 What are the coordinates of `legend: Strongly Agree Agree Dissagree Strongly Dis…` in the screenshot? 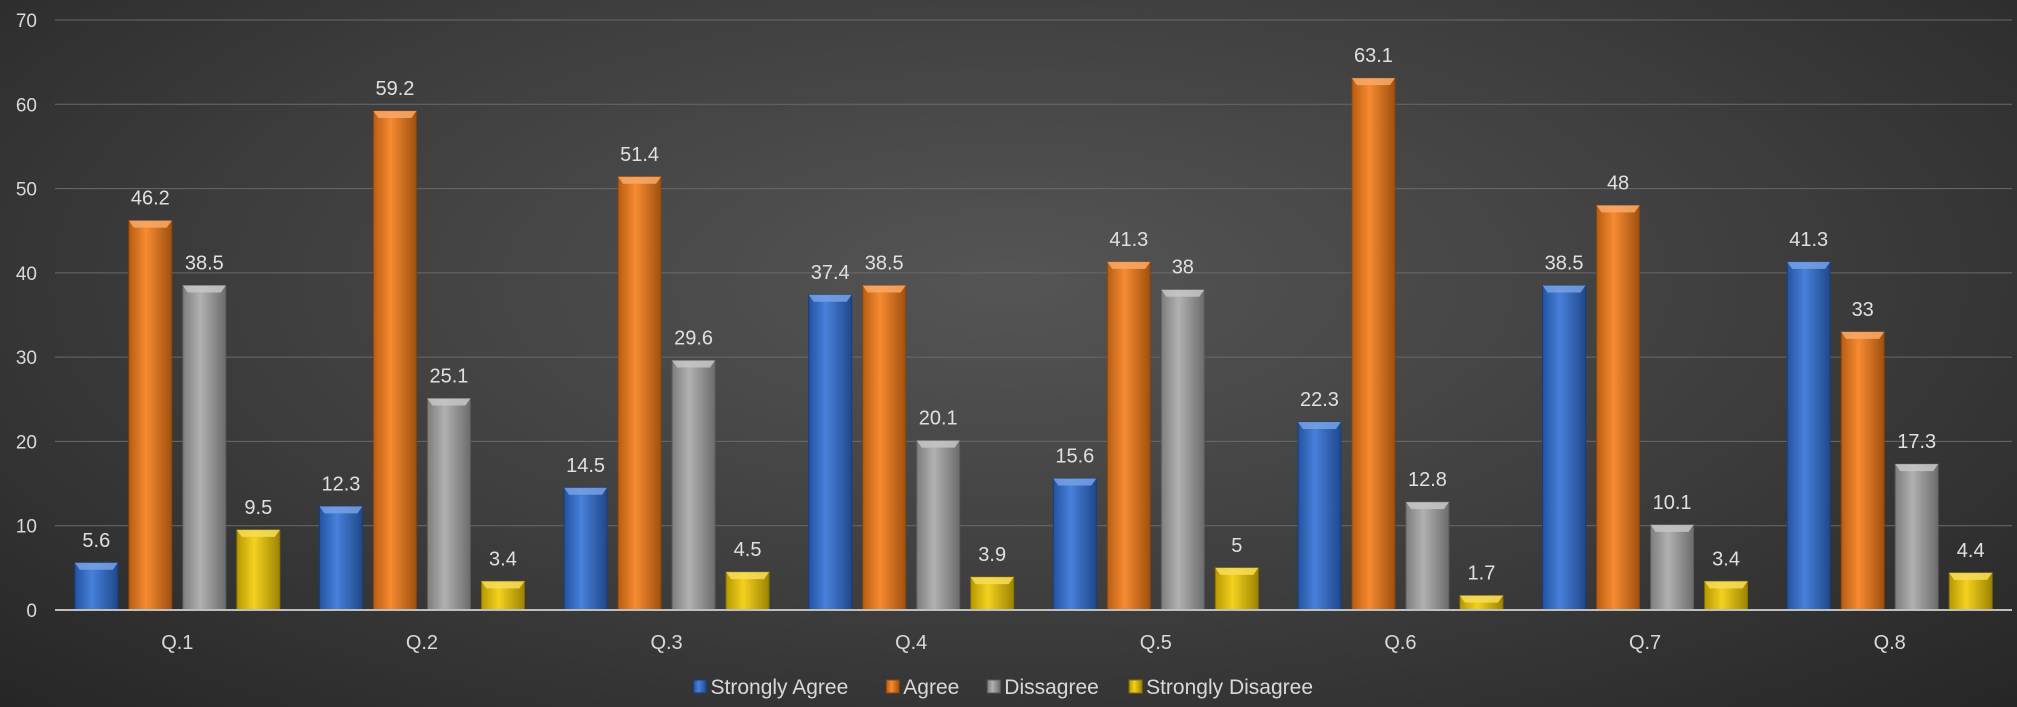 It's located at (1003, 687).